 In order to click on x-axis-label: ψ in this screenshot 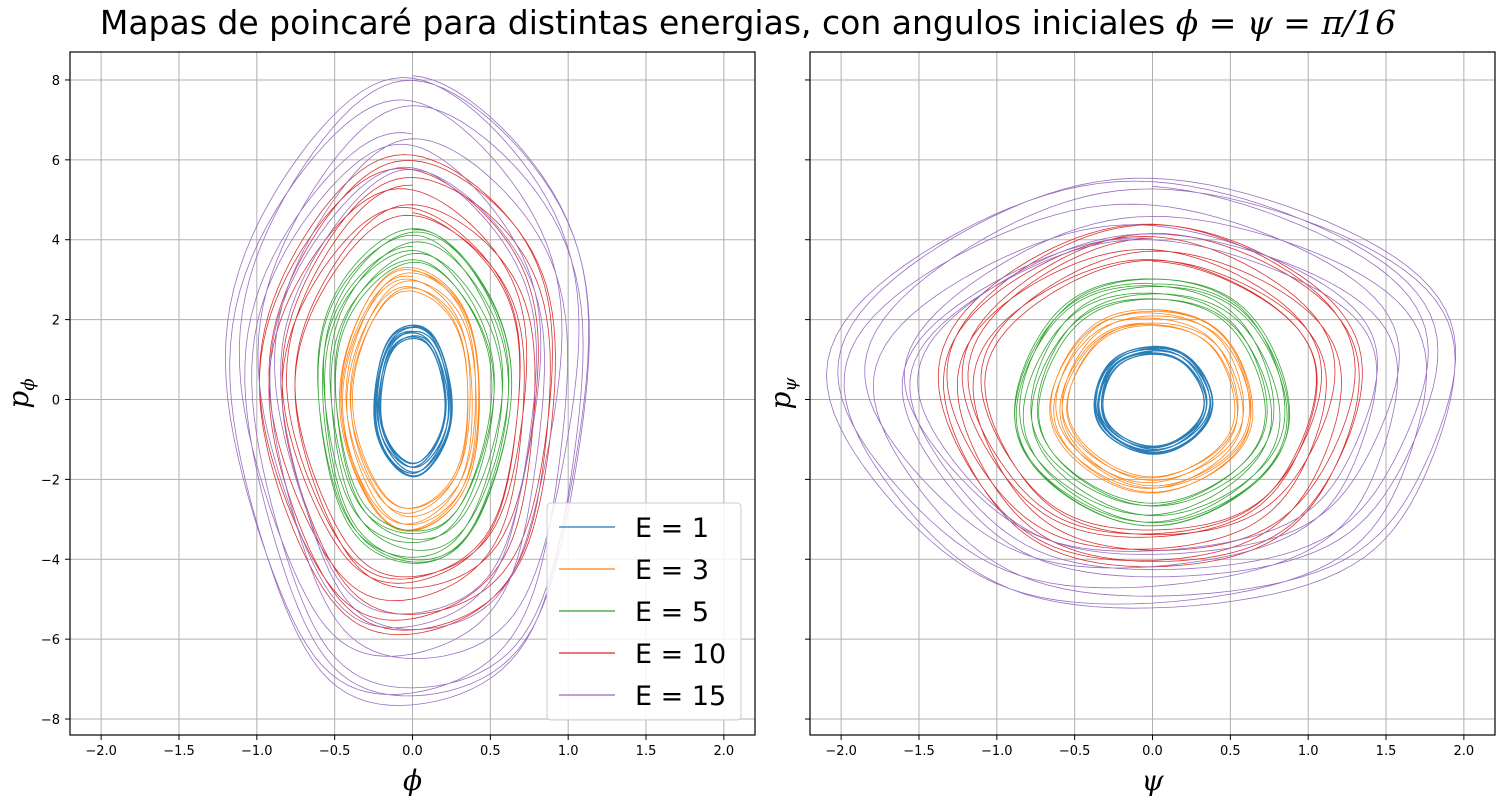, I will do `click(1153, 780)`.